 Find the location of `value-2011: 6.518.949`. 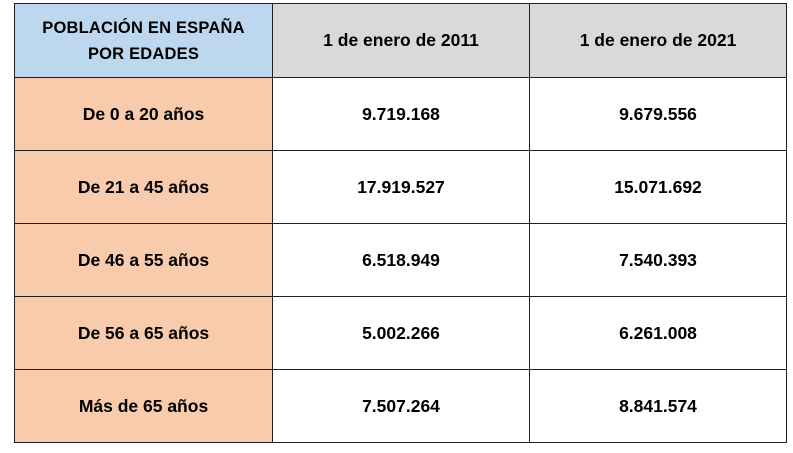

value-2011: 6.518.949 is located at coordinates (401, 260).